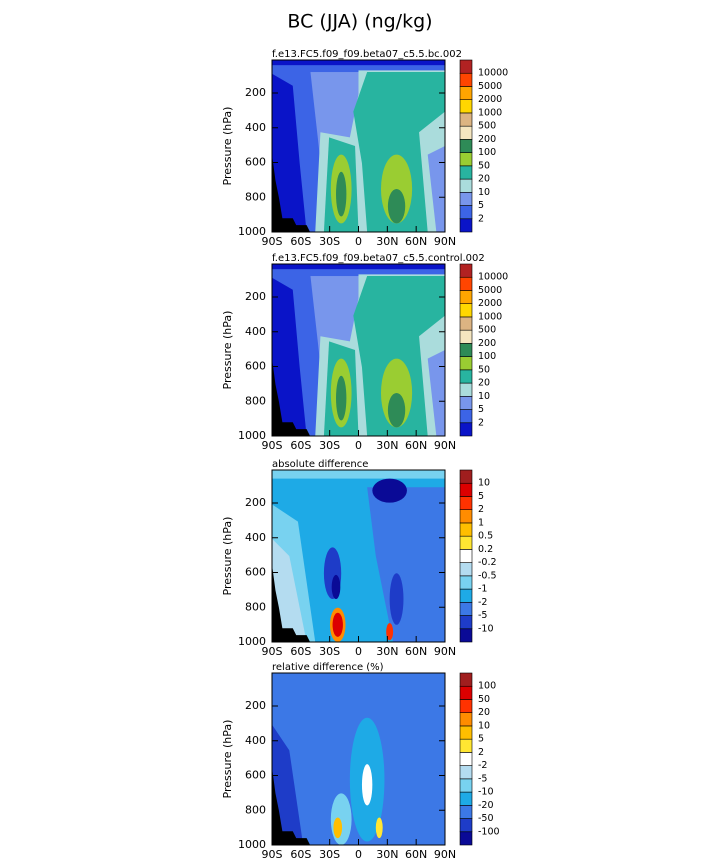  What do you see at coordinates (291, 193) in the screenshot?
I see `topography` at bounding box center [291, 193].